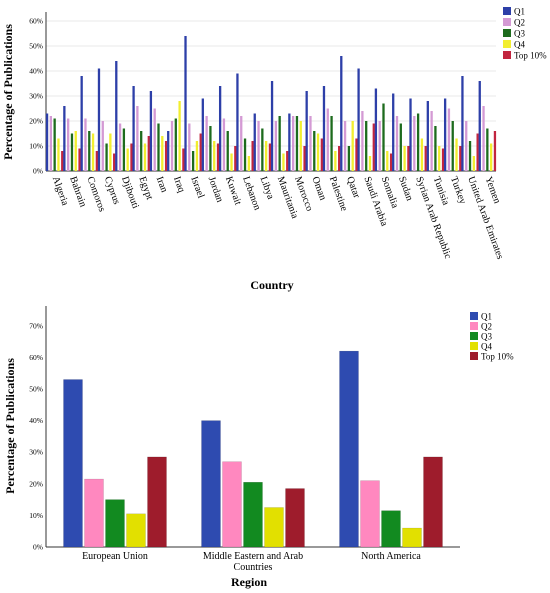 The height and width of the screenshot is (593, 550). Describe the element at coordinates (214, 156) in the screenshot. I see `bar-q4-jordan` at that location.